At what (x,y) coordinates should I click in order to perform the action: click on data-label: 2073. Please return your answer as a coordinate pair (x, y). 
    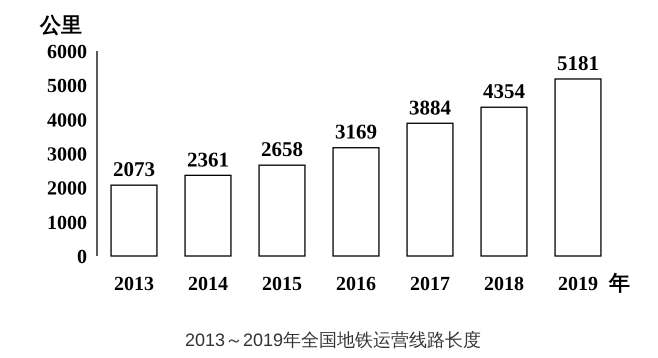
    Looking at the image, I should click on (134, 169).